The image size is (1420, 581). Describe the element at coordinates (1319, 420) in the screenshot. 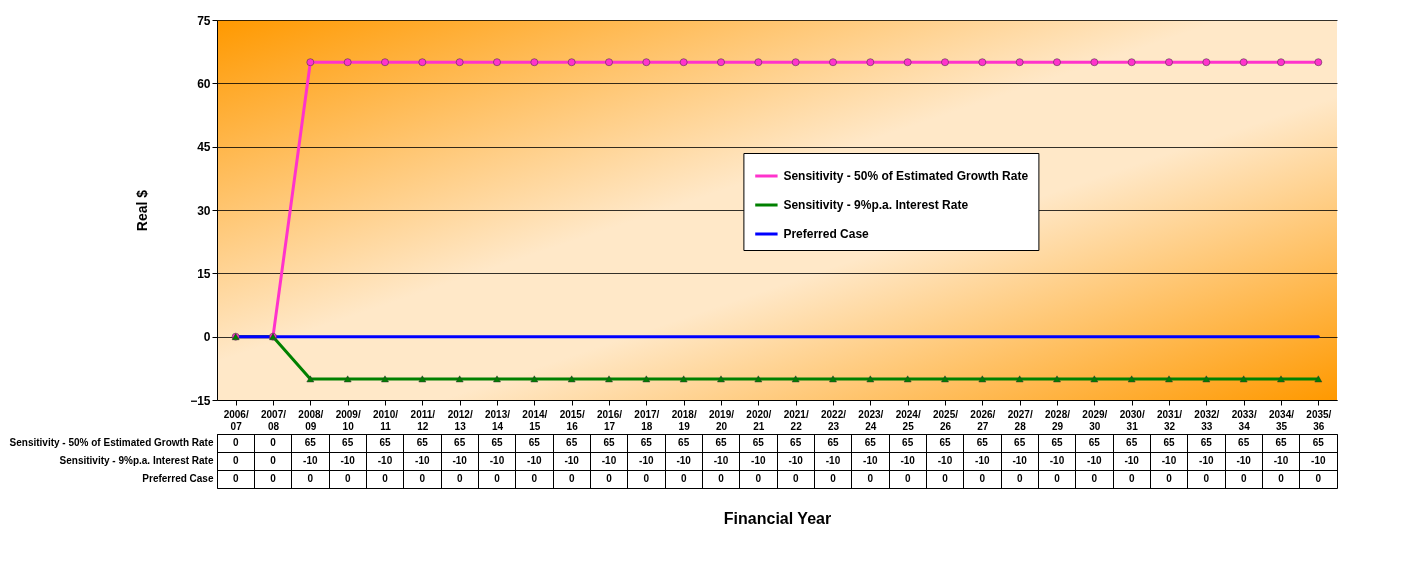

I see `x-tick-label: 2035/36` at that location.